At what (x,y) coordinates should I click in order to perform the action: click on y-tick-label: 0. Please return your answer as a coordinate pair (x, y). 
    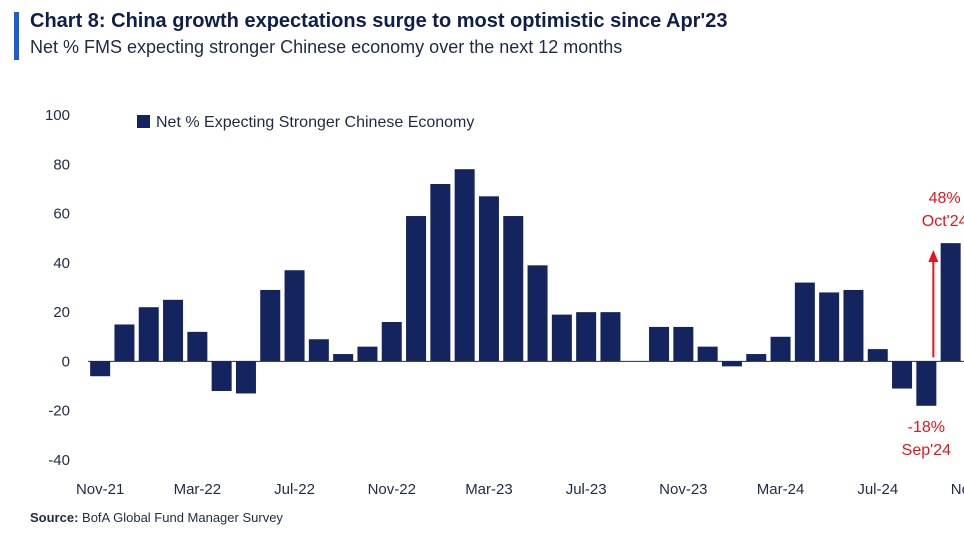
    Looking at the image, I should click on (66, 361).